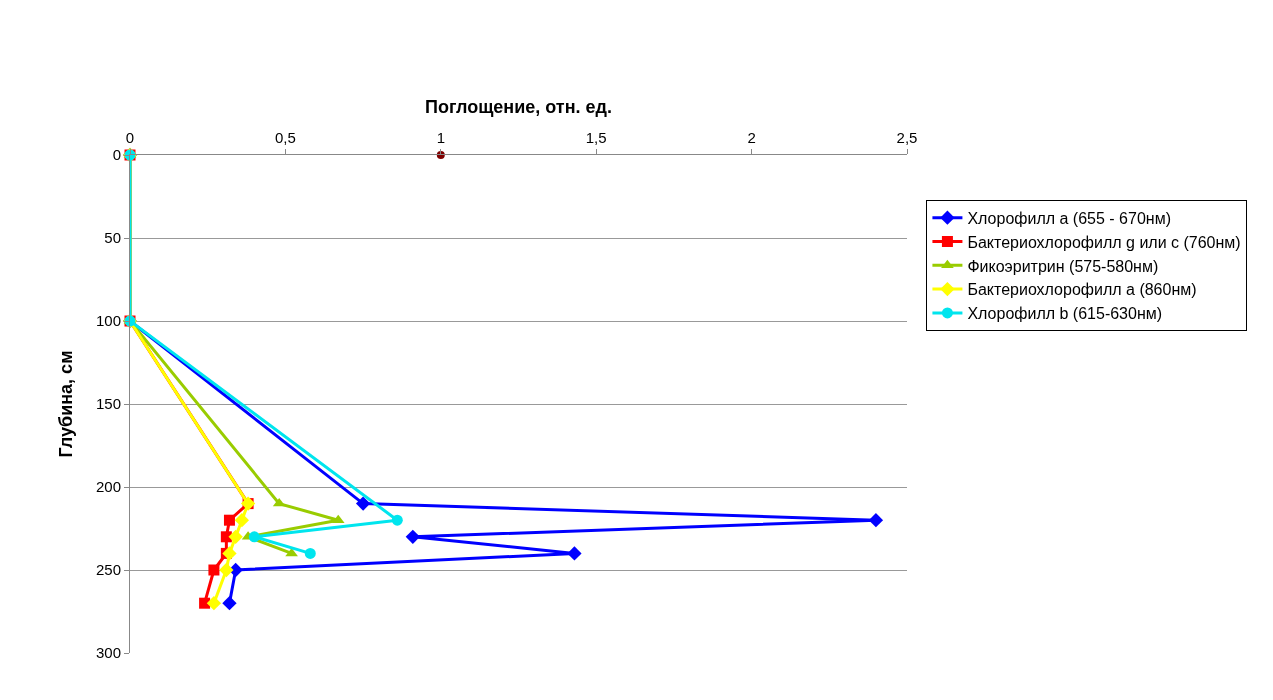 The width and height of the screenshot is (1273, 700). Describe the element at coordinates (518, 107) in the screenshot. I see `x-axis-title: Поглощение, отн. ед.` at that location.